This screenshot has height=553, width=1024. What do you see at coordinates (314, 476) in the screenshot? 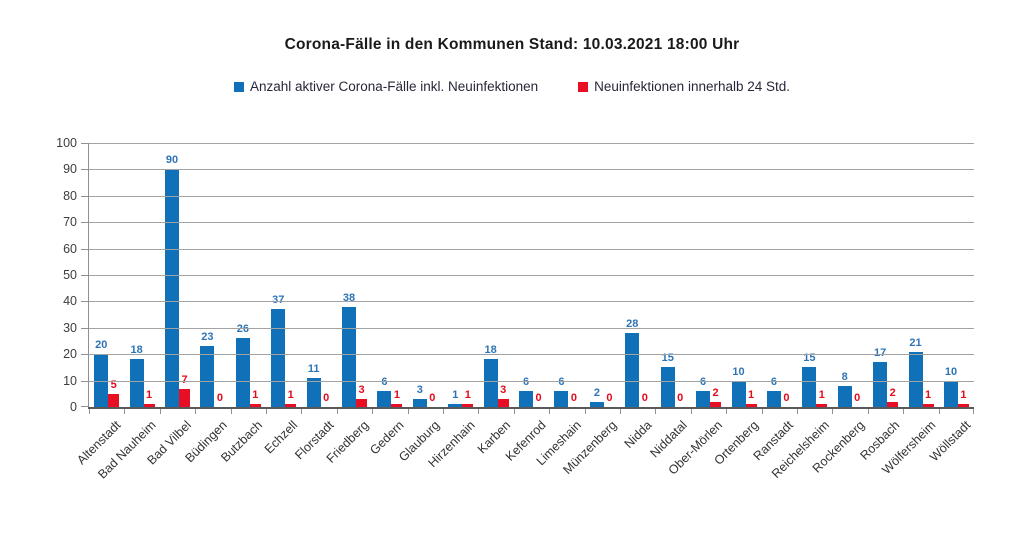
I see `x-axis-label-cell: Florstadt` at bounding box center [314, 476].